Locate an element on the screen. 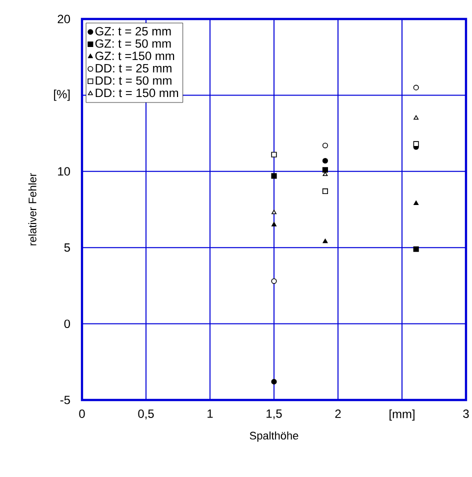 The width and height of the screenshot is (472, 477). legend-label: DD: t = 150 mm is located at coordinates (137, 93).